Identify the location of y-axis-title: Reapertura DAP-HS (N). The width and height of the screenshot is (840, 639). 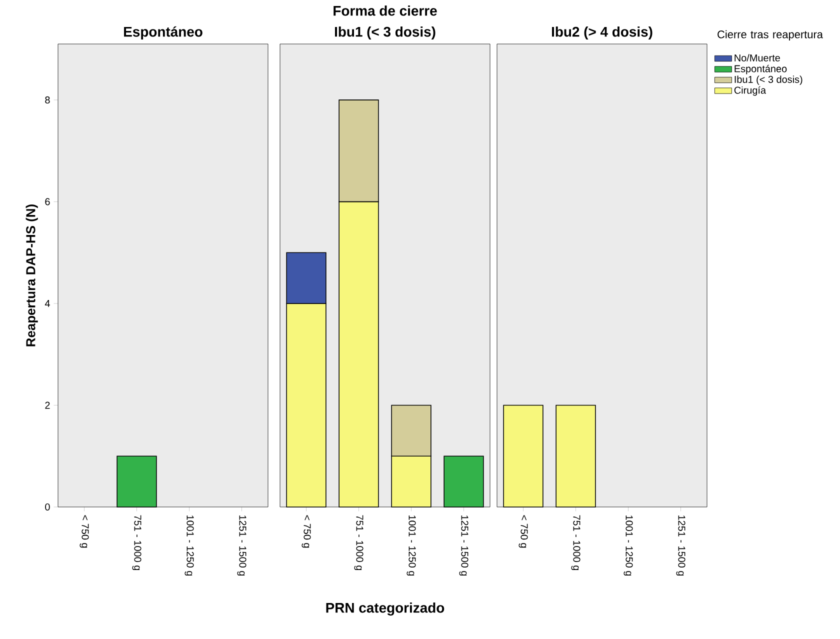
(32, 275).